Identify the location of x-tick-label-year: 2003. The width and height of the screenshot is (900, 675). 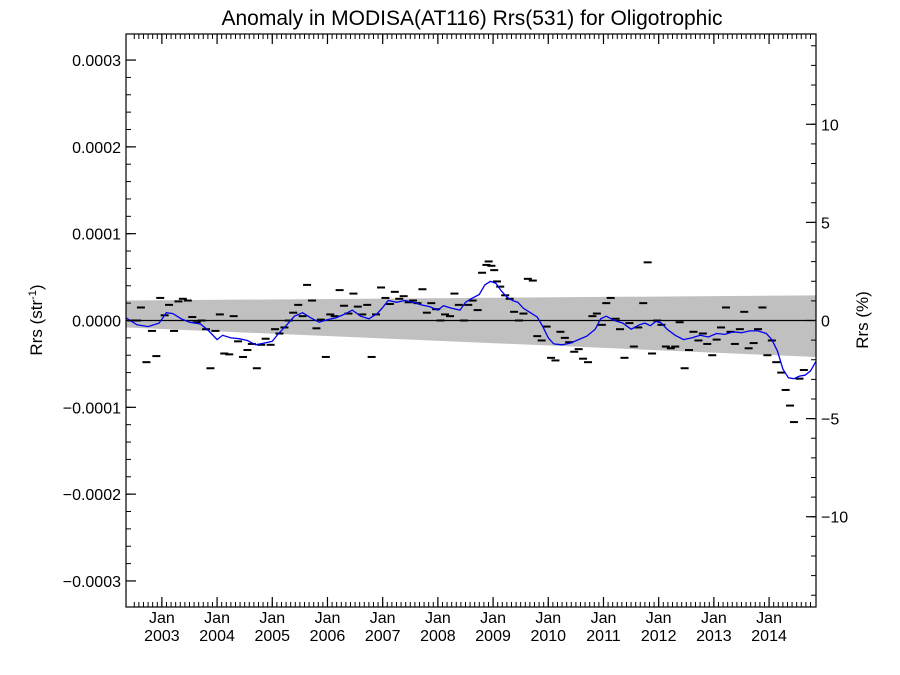
(162, 636).